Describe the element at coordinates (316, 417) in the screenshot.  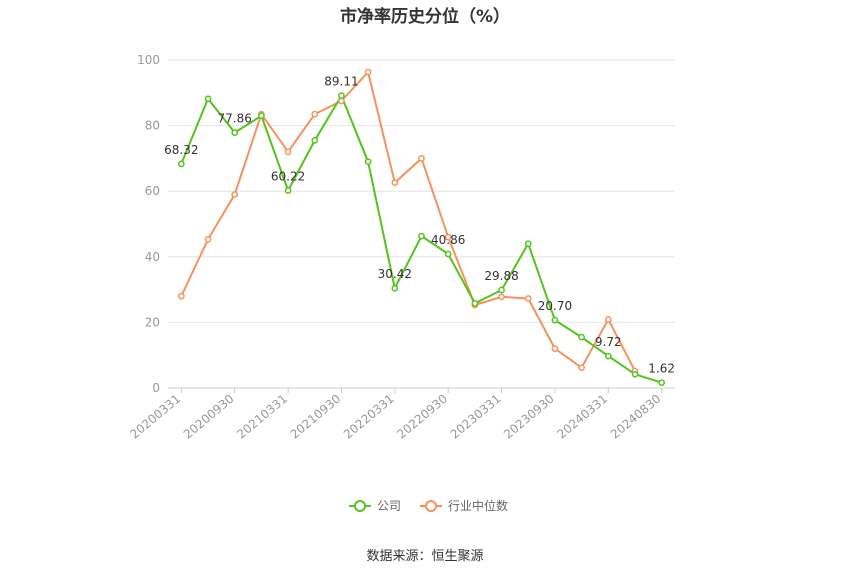
I see `x-tick-label: 20210930` at that location.